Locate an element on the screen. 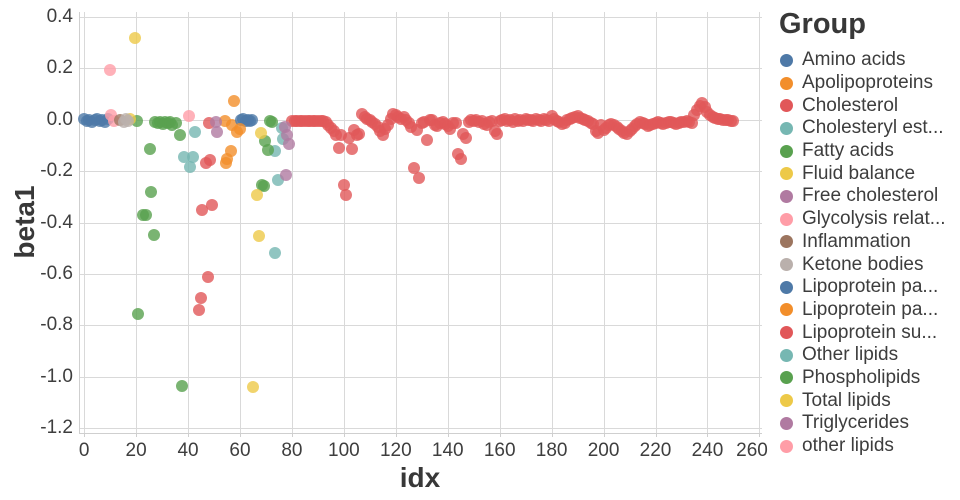 Image resolution: width=960 pixels, height=500 pixels. legend-item-label: Amino acids is located at coordinates (854, 60).